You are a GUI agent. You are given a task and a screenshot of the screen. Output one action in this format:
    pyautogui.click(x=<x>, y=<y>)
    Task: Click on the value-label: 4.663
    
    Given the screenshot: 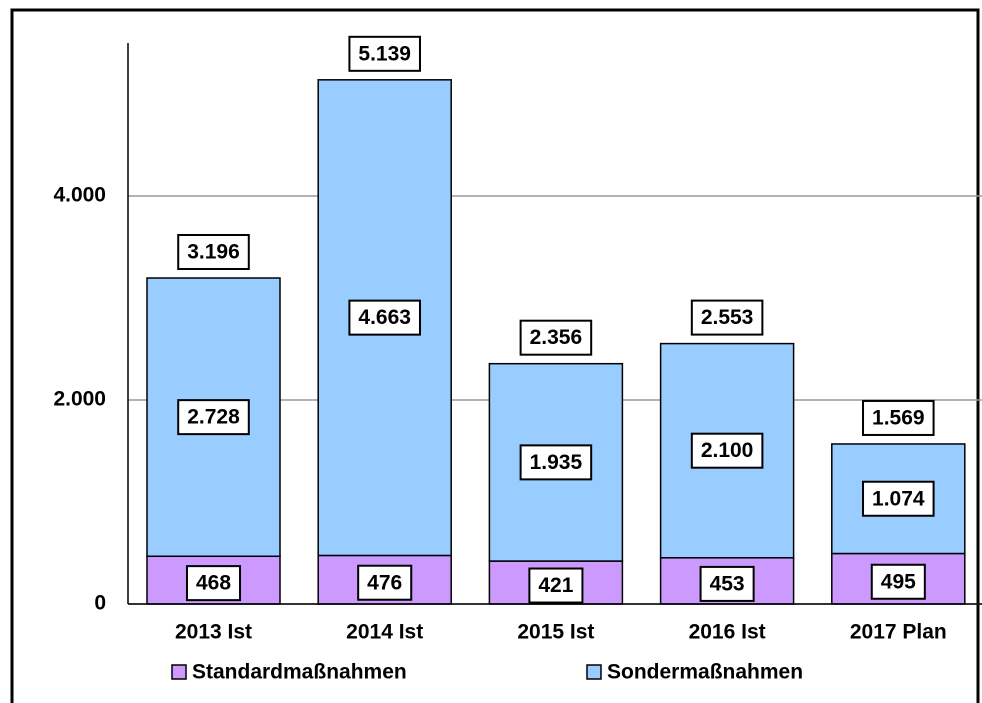 What is the action you would take?
    pyautogui.click(x=384, y=317)
    